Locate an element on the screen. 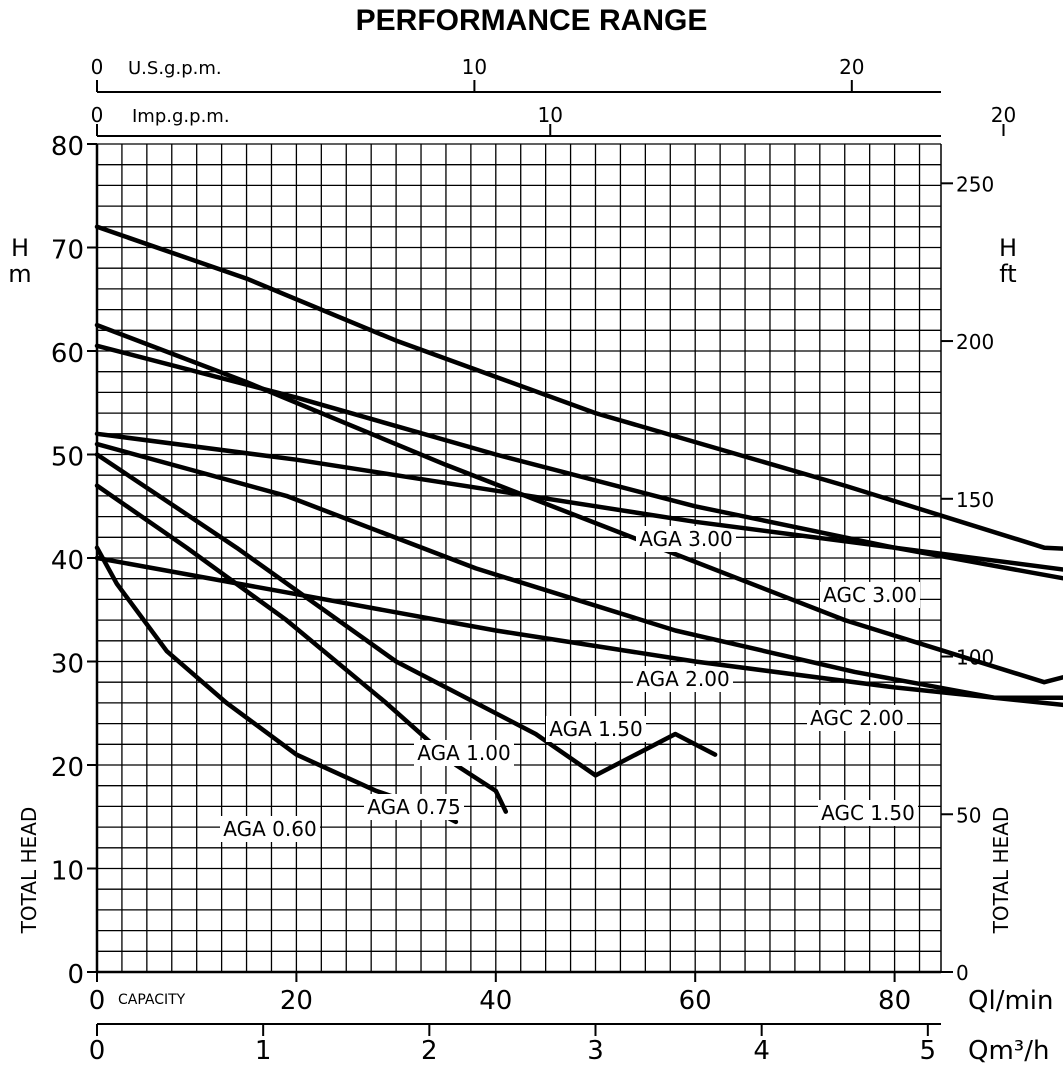 The image size is (1063, 1067). x-impgpm-tick-label: 20 is located at coordinates (1003, 115).